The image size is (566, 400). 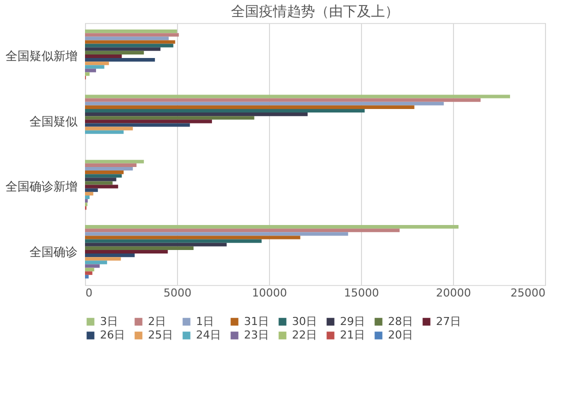 I want to click on legend-label: 3日, so click(x=109, y=321).